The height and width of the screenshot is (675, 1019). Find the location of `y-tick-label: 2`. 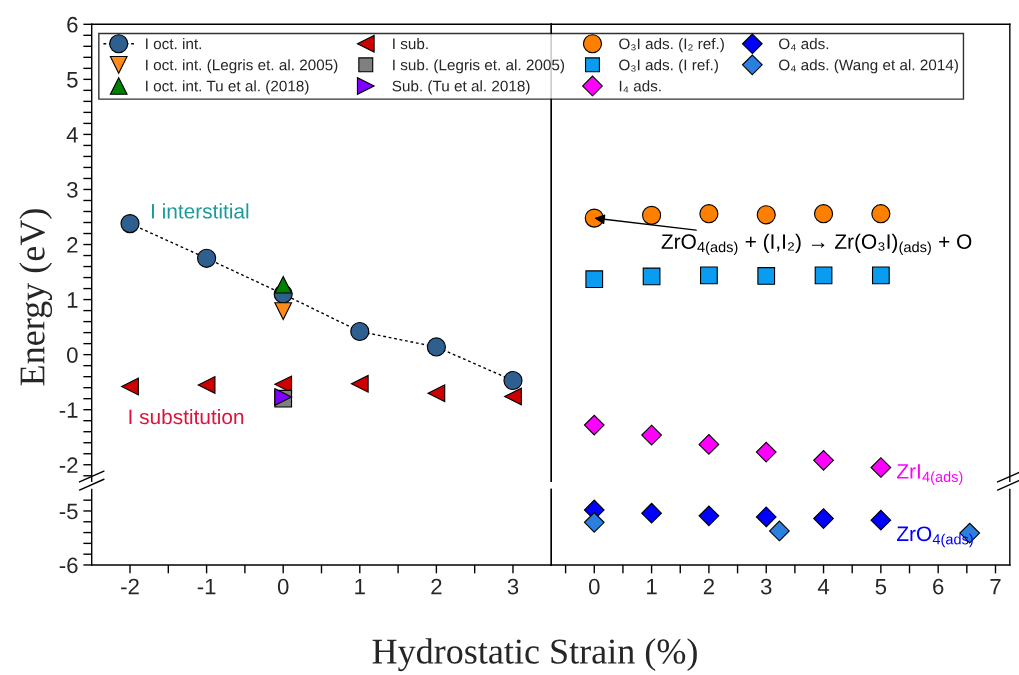

y-tick-label: 2 is located at coordinates (72, 245).